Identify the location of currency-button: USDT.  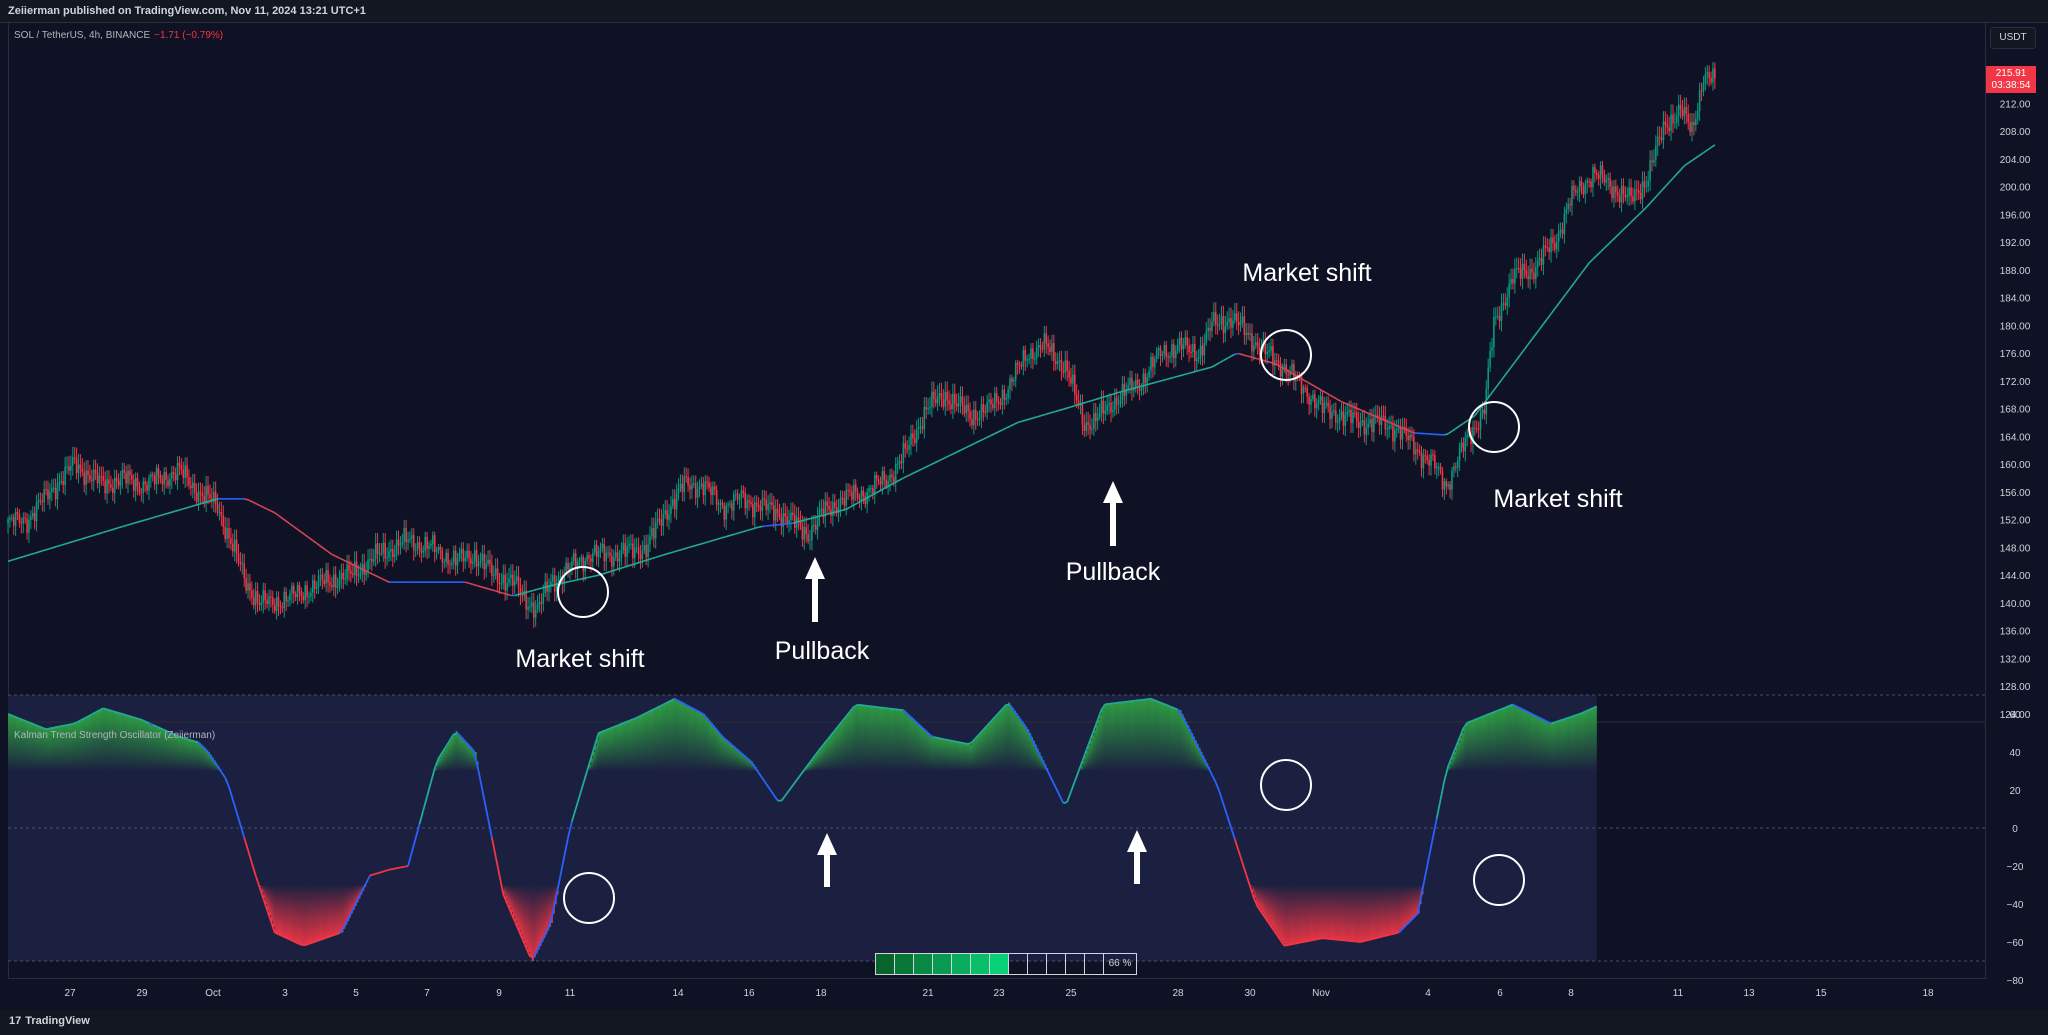
(2013, 38).